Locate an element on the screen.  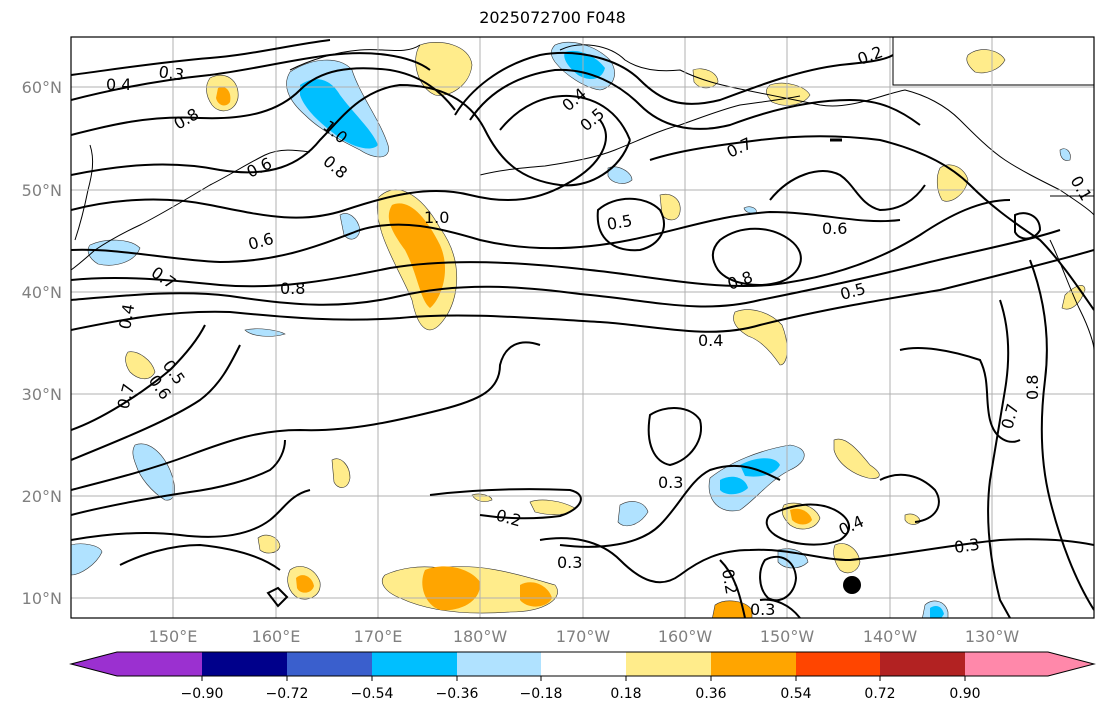
colorbar-tick-label: 0.18 is located at coordinates (625, 694).